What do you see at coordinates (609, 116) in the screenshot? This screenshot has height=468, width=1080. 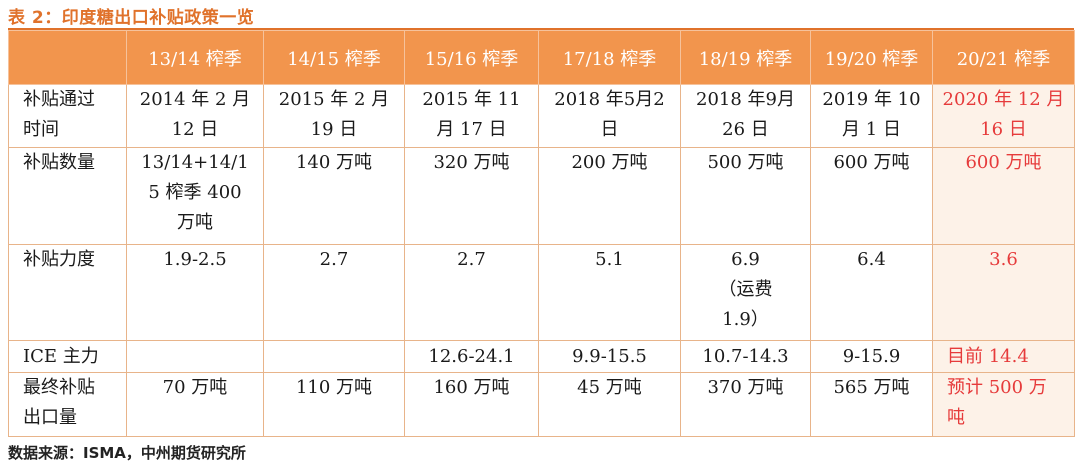 I see `table-cell: 2018 年5月2 日` at bounding box center [609, 116].